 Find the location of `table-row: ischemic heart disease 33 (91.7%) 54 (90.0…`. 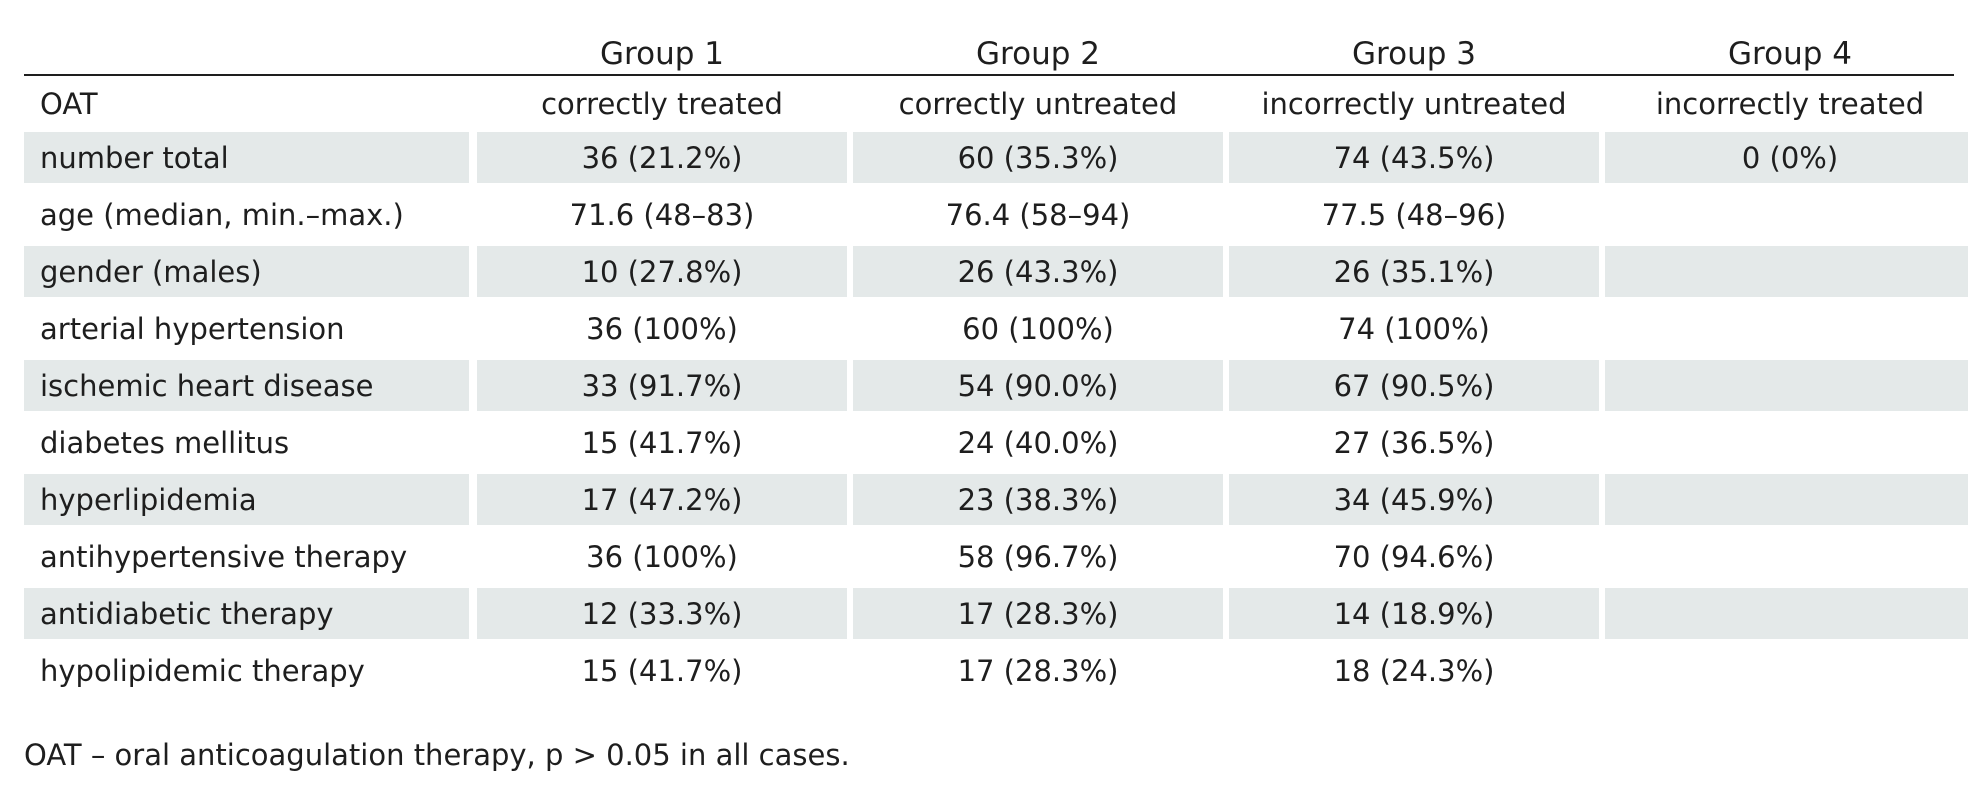

table-row: ischemic heart disease 33 (91.7%) 54 (90.0… is located at coordinates (996, 385).